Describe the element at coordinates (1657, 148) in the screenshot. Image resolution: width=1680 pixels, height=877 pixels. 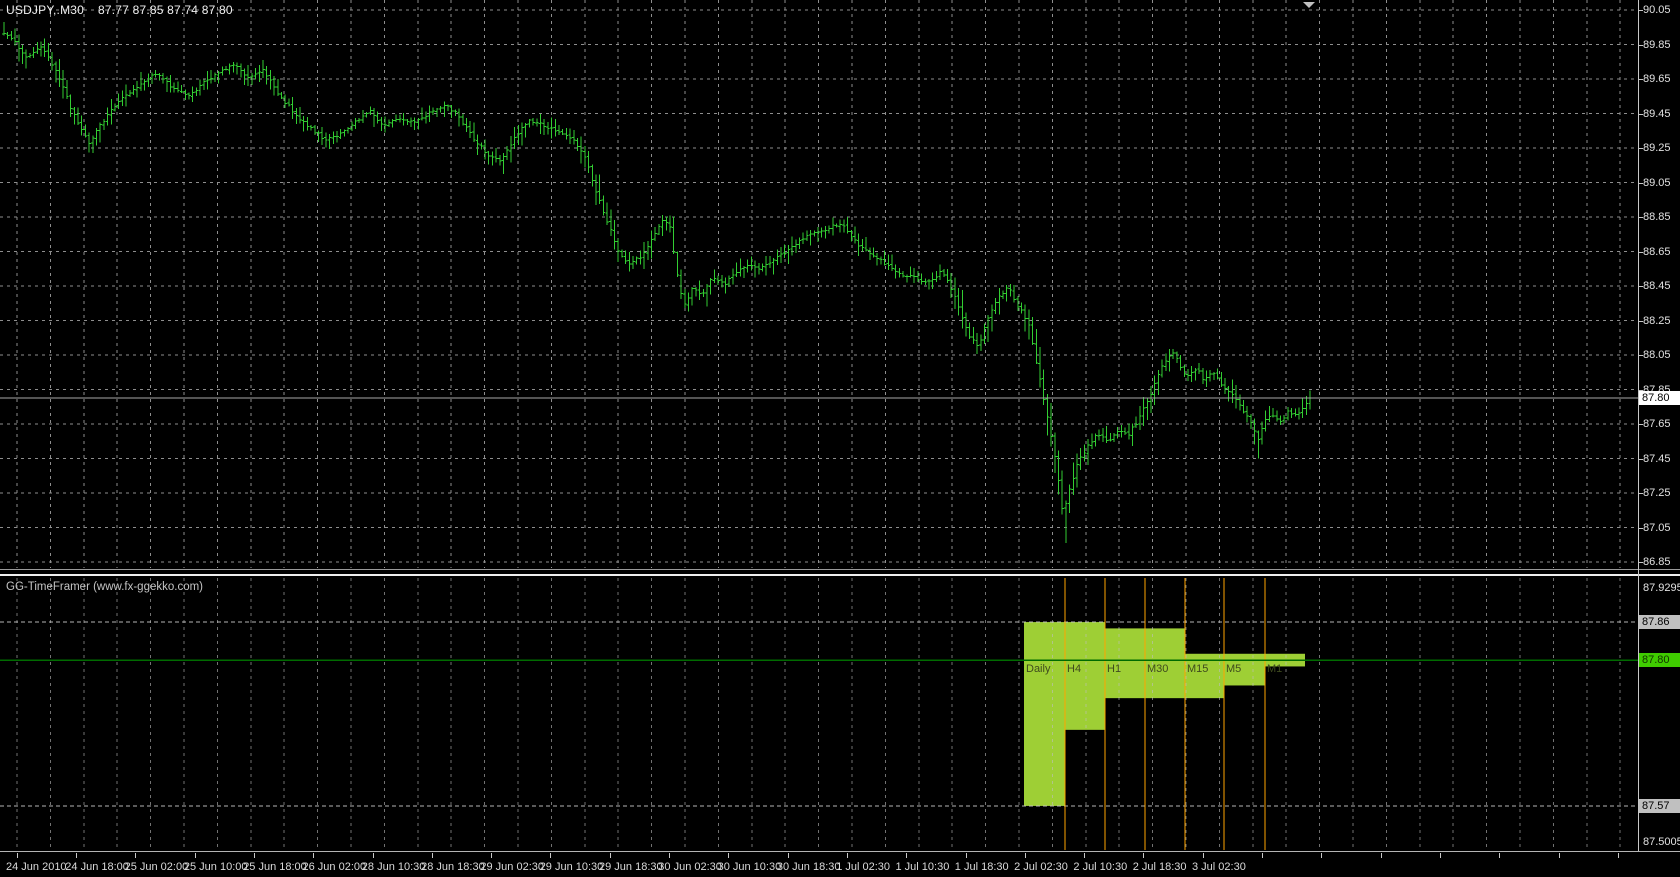
I see `price-axis-label: 89.25` at that location.